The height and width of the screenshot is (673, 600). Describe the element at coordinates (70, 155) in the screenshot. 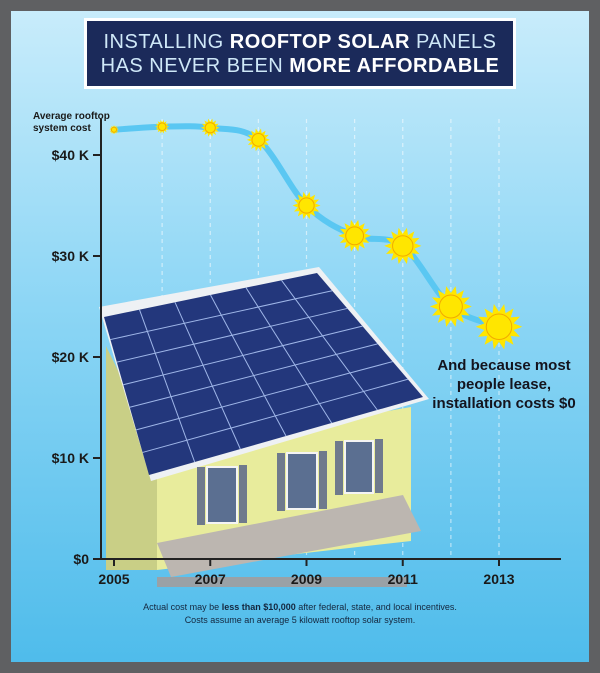

I see `y-tick-label: $40 K` at that location.